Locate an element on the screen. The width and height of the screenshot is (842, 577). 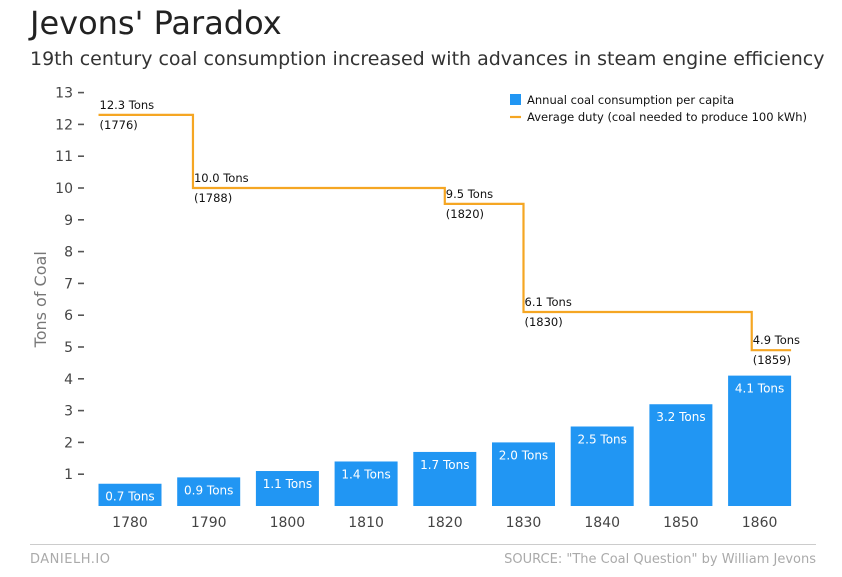
step-value-label: 6.1 Tons is located at coordinates (548, 302).